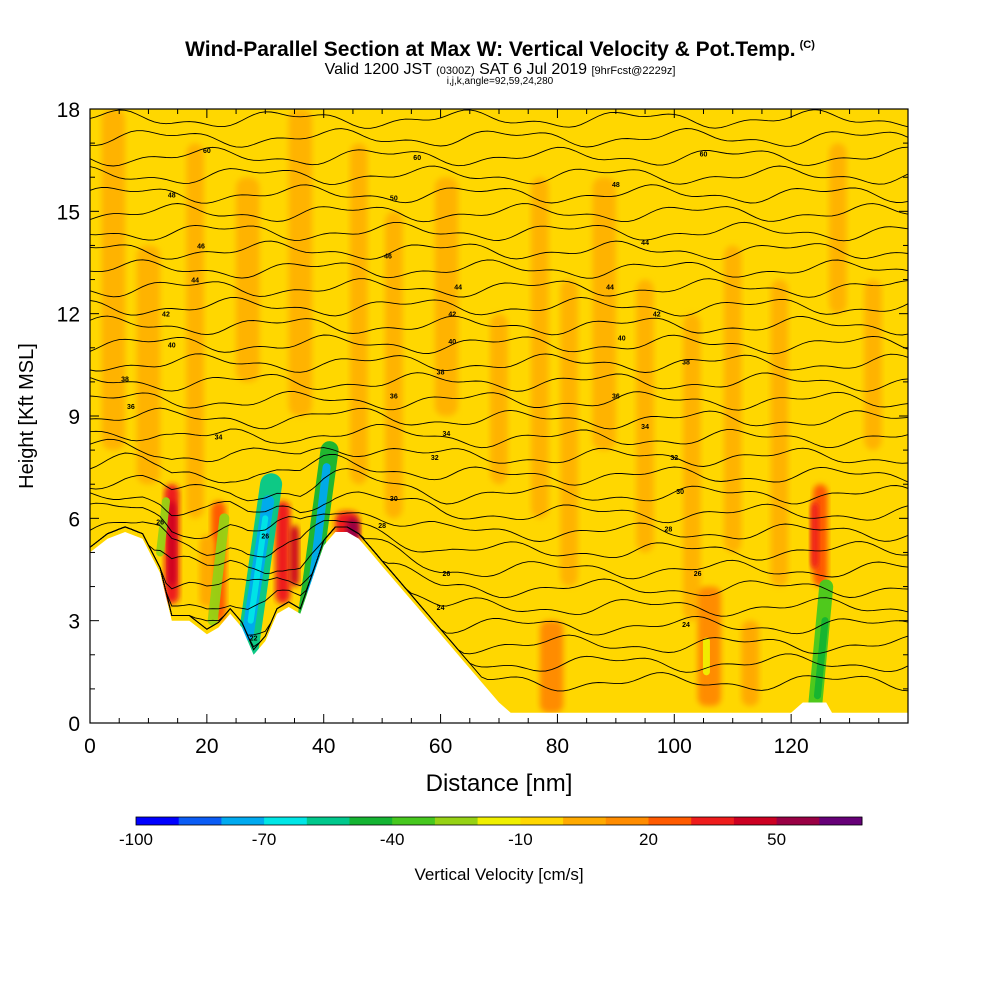 This screenshot has height=1000, width=1000. I want to click on theta-label-29: 30, so click(394, 499).